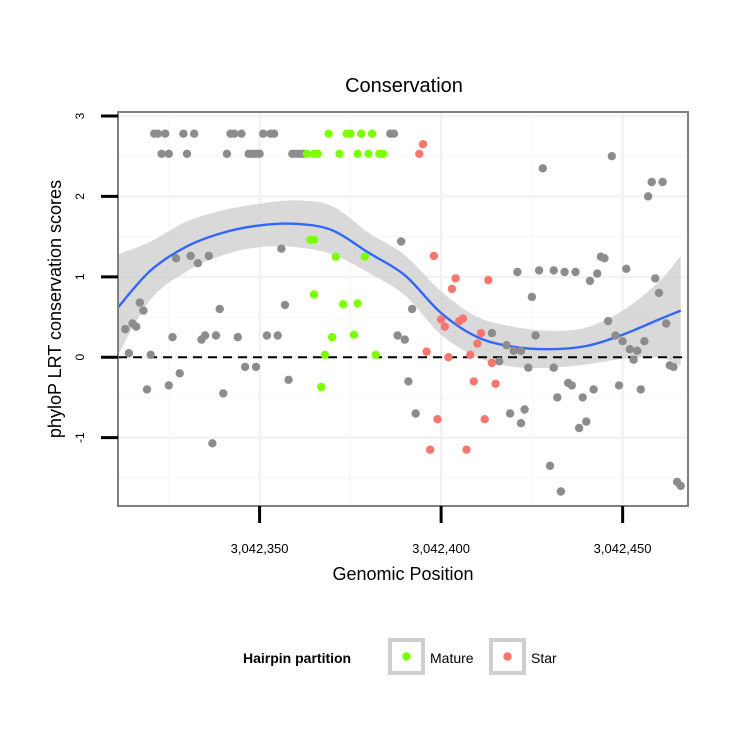  Describe the element at coordinates (260, 548) in the screenshot. I see `x-tick-label: 3,042,350` at that location.